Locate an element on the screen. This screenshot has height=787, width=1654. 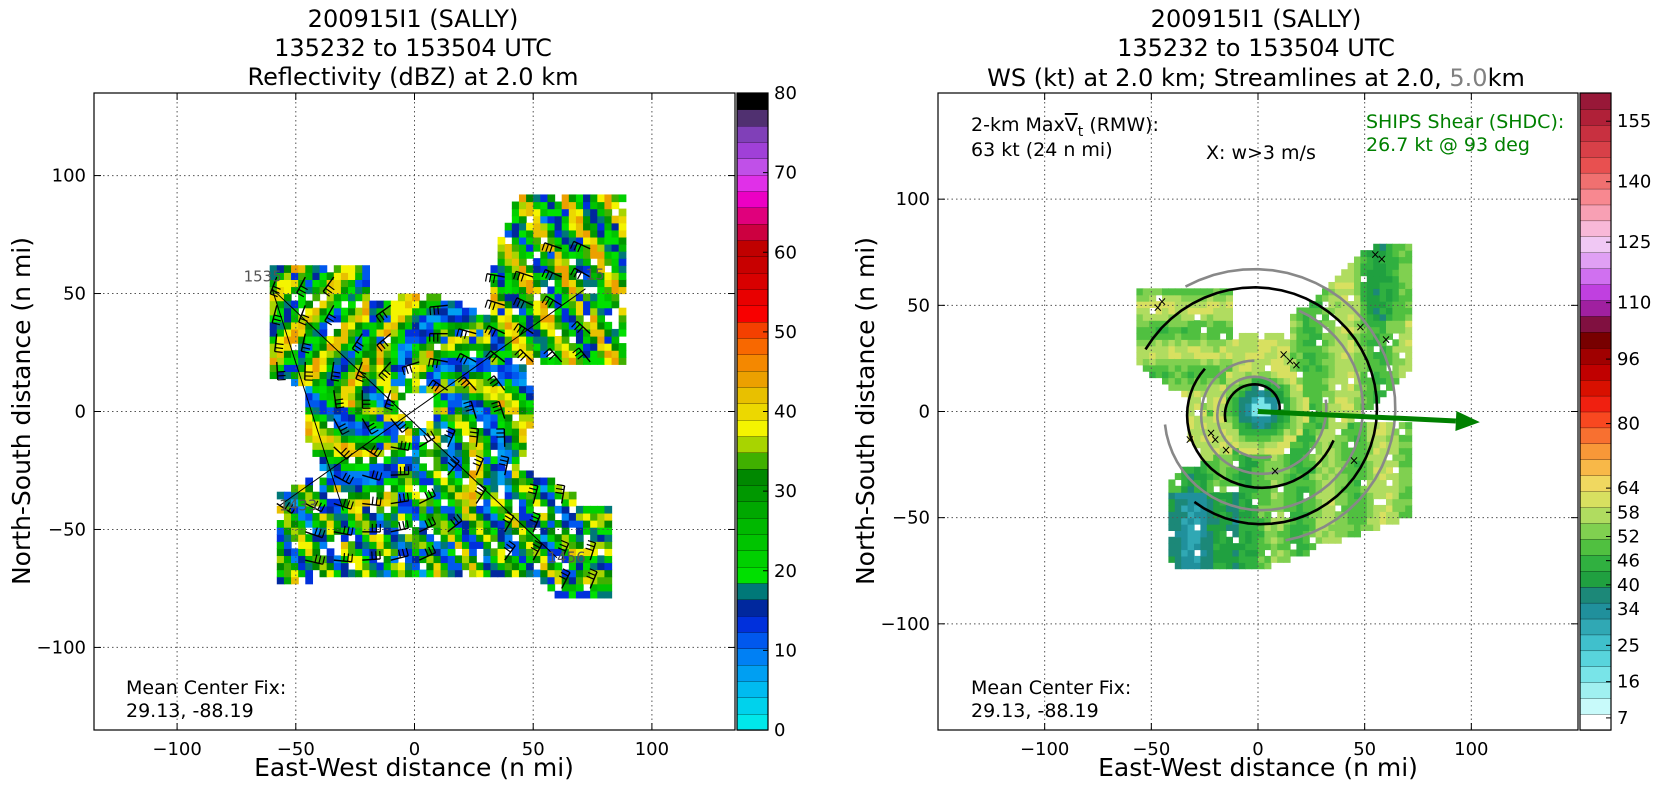
wind-barb is located at coordinates (593, 551).